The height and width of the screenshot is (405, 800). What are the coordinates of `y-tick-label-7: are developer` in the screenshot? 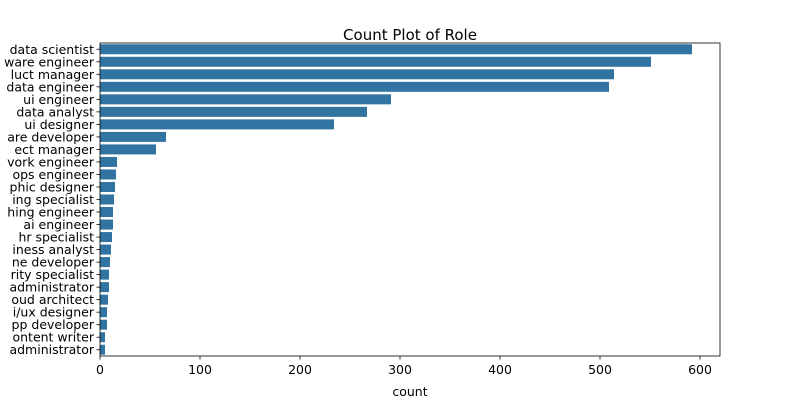 It's located at (51, 136).